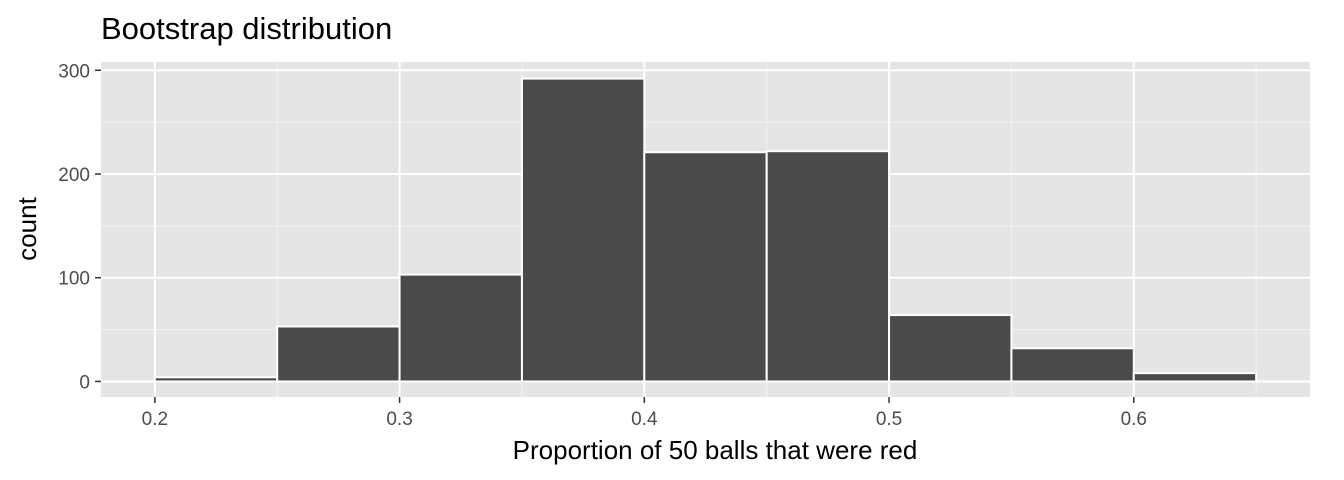 This screenshot has height=480, width=1344. I want to click on x-tick-label: 0.5, so click(889, 419).